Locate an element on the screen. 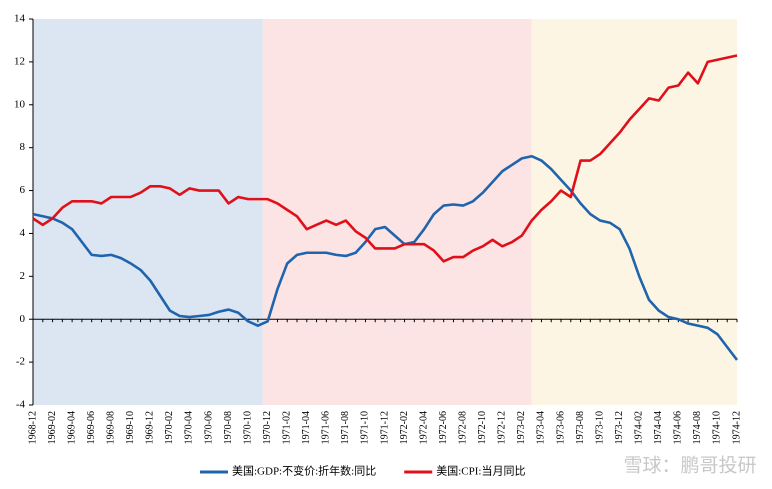 The image size is (772, 489). x-tick-label: 1974-12 is located at coordinates (736, 427).